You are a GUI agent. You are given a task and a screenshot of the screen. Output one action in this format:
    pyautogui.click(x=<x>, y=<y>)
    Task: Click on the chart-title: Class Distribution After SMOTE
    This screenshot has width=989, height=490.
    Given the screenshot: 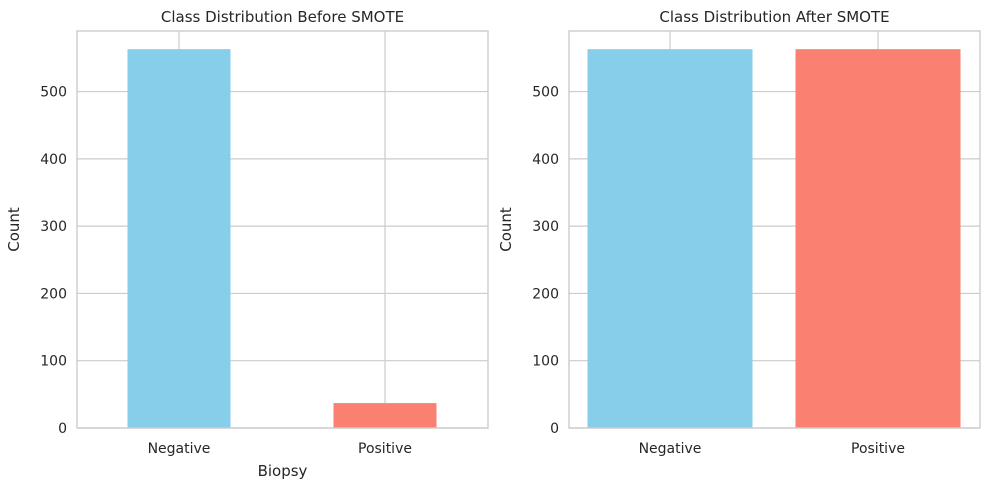 What is the action you would take?
    pyautogui.click(x=774, y=17)
    